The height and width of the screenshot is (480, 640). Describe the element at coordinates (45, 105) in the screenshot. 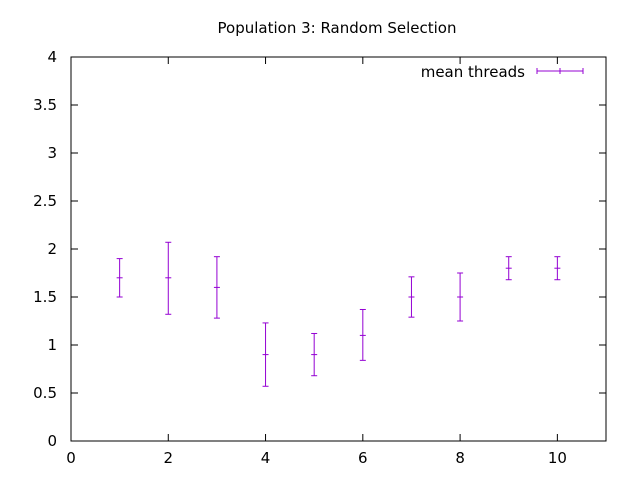

I see `y-tick-label: 3.5` at that location.